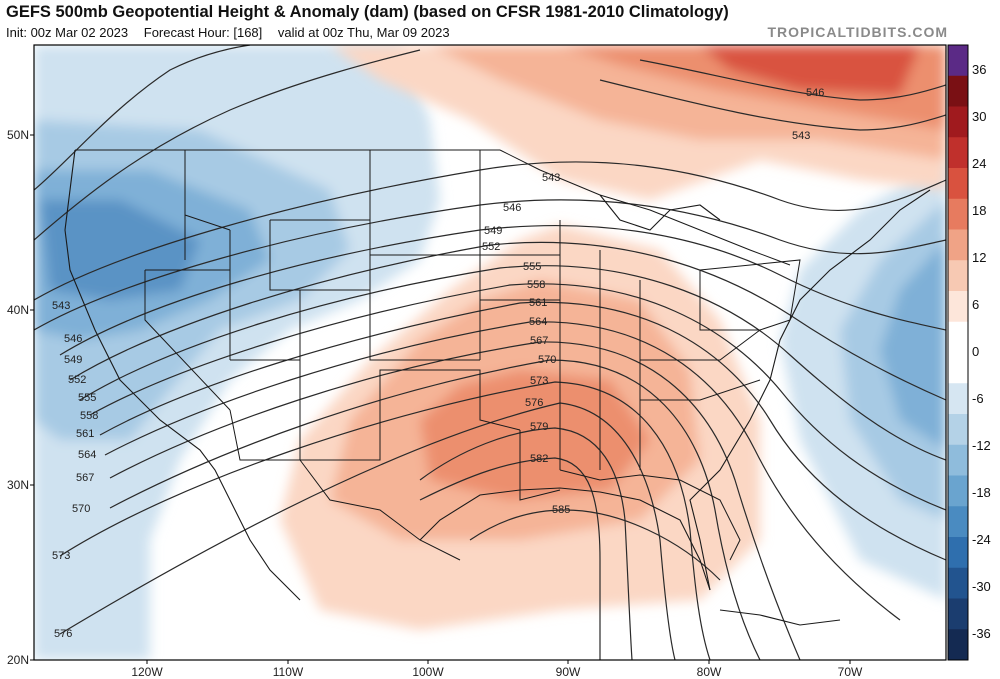 The width and height of the screenshot is (1000, 679). What do you see at coordinates (428, 672) in the screenshot?
I see `lon-label: 100W` at bounding box center [428, 672].